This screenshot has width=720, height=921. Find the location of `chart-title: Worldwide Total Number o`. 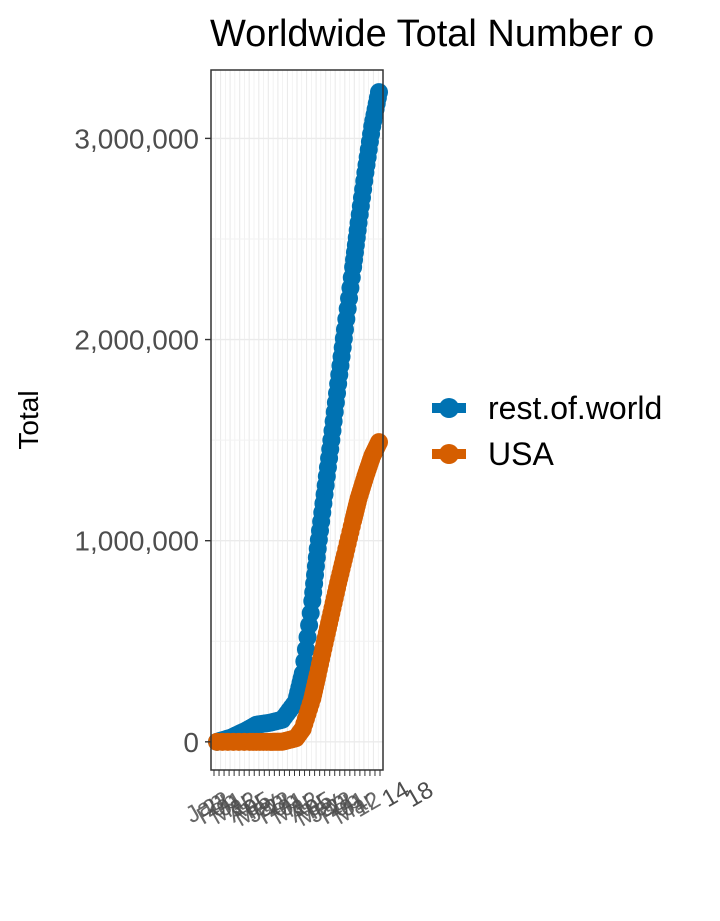

chart-title: Worldwide Total Number o is located at coordinates (432, 34).